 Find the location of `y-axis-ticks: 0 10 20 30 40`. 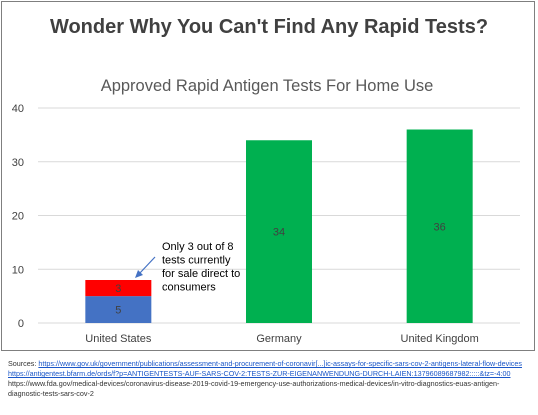

y-axis-ticks: 0 10 20 30 40 is located at coordinates (18, 216).